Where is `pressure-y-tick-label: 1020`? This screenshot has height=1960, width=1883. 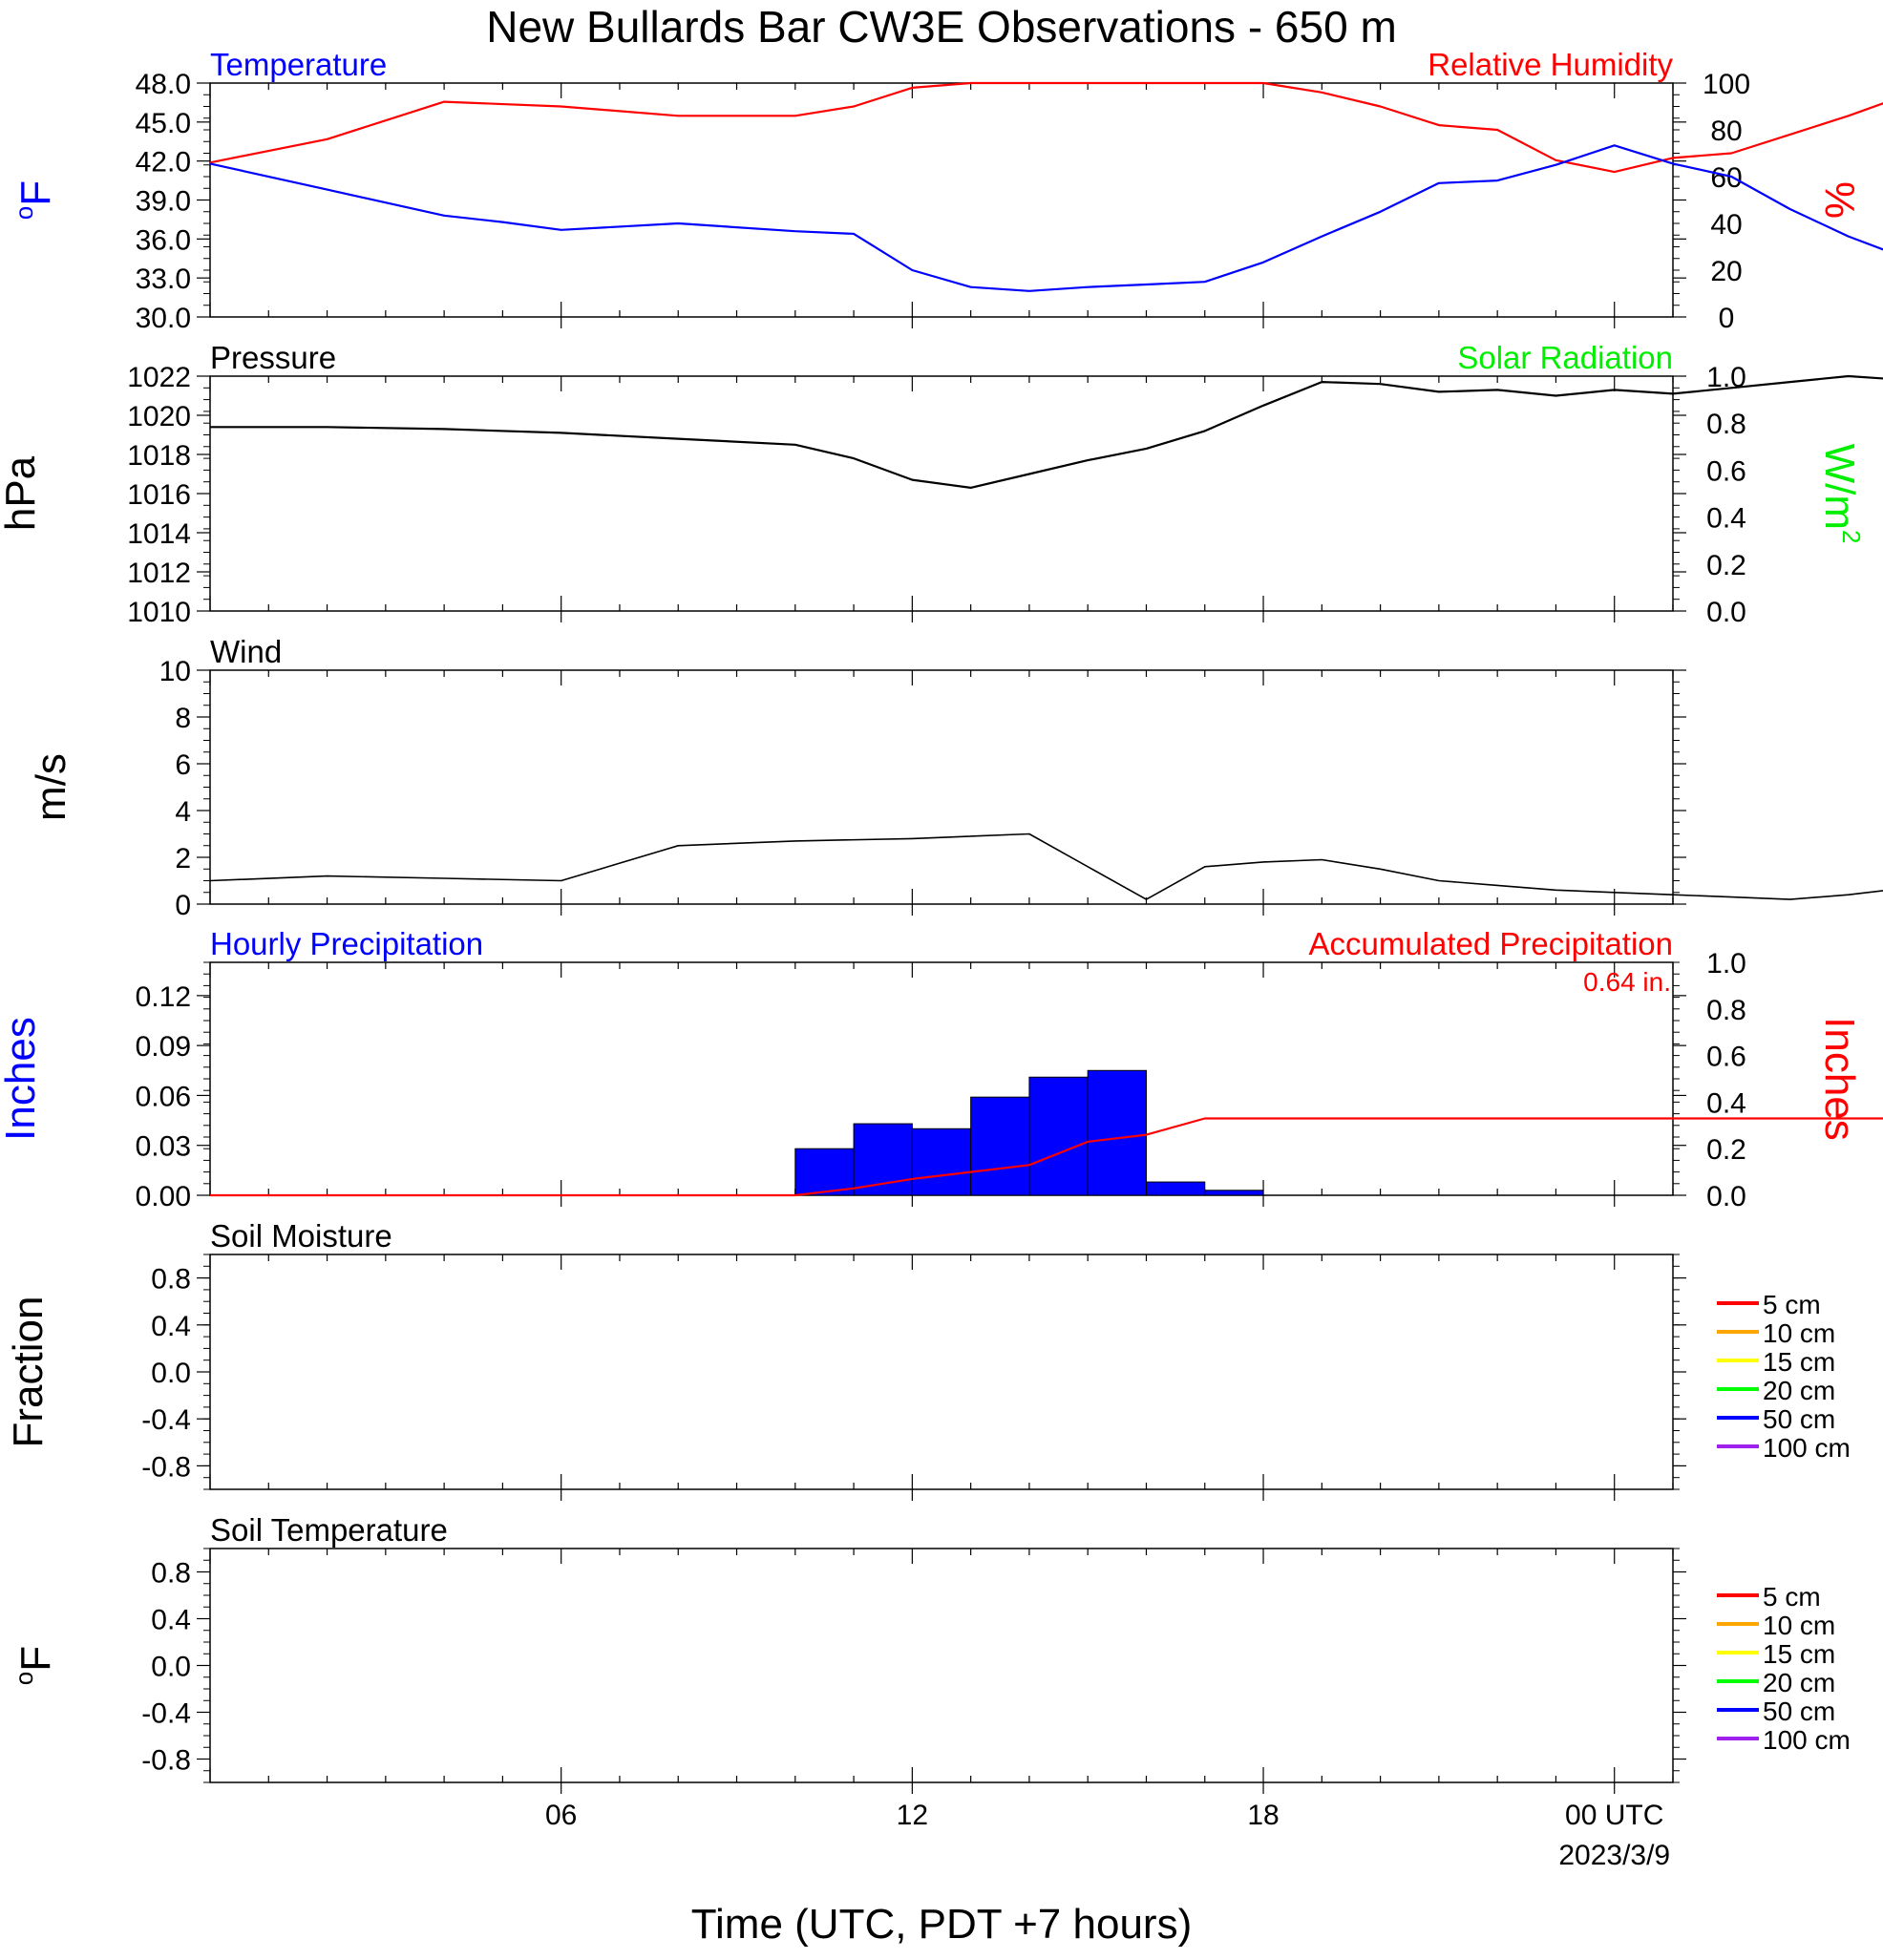 pressure-y-tick-label: 1020 is located at coordinates (159, 416).